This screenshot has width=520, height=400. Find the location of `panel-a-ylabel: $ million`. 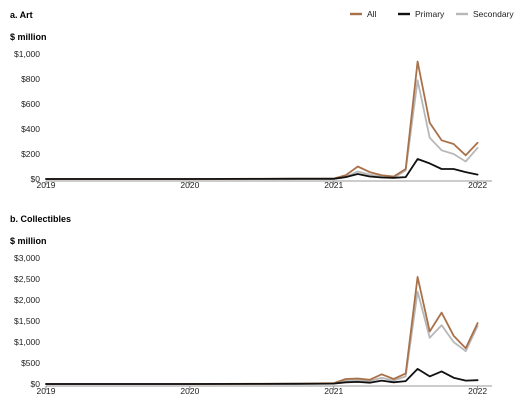

panel-a-ylabel: $ million is located at coordinates (28, 37).